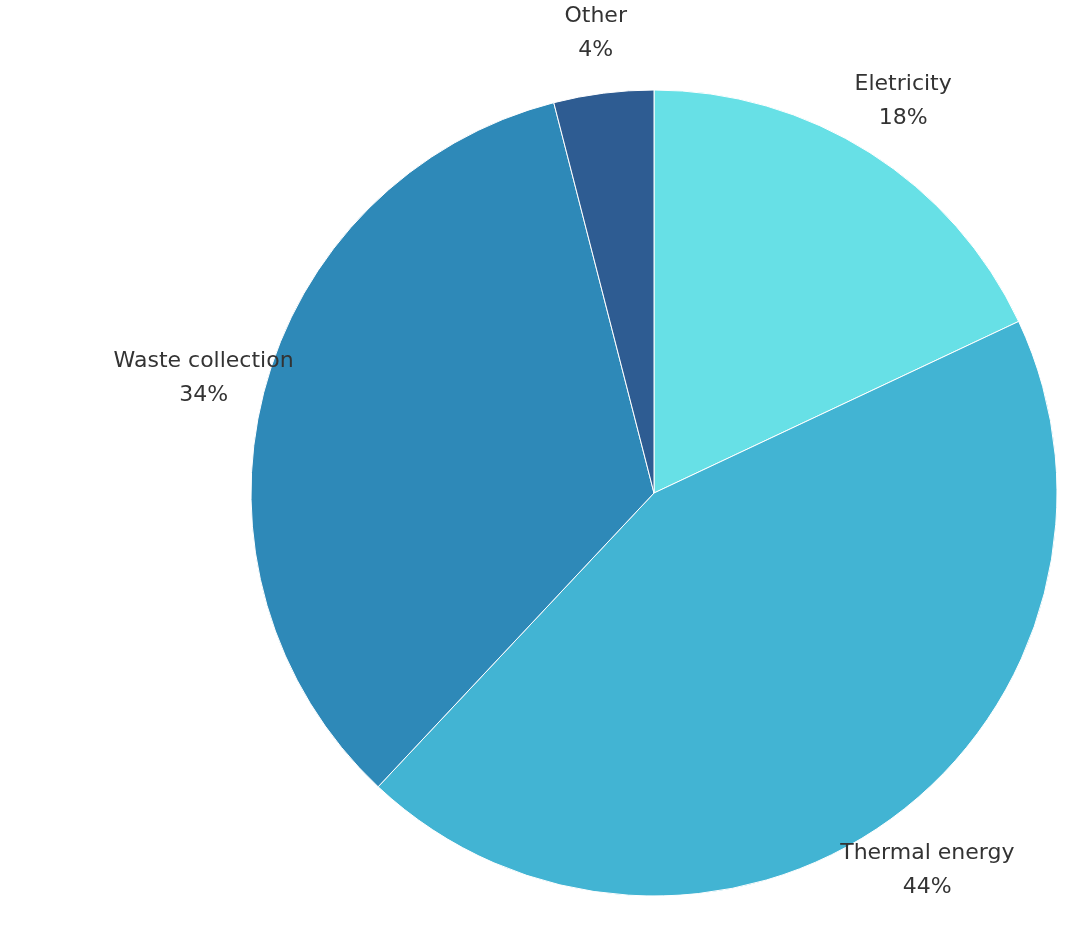 The height and width of the screenshot is (950, 1076). Describe the element at coordinates (927, 886) in the screenshot. I see `data-label: 44%` at that location.